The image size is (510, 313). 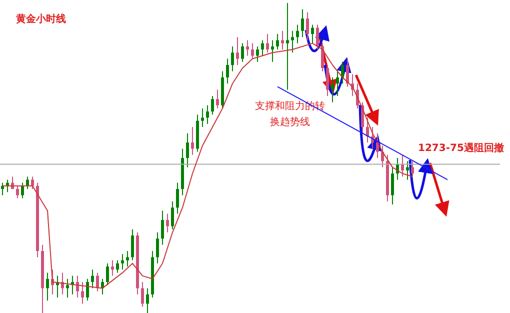 What do you see at coordinates (461, 148) in the screenshot?
I see `annotation: 1273-75遇阻回撤` at bounding box center [461, 148].